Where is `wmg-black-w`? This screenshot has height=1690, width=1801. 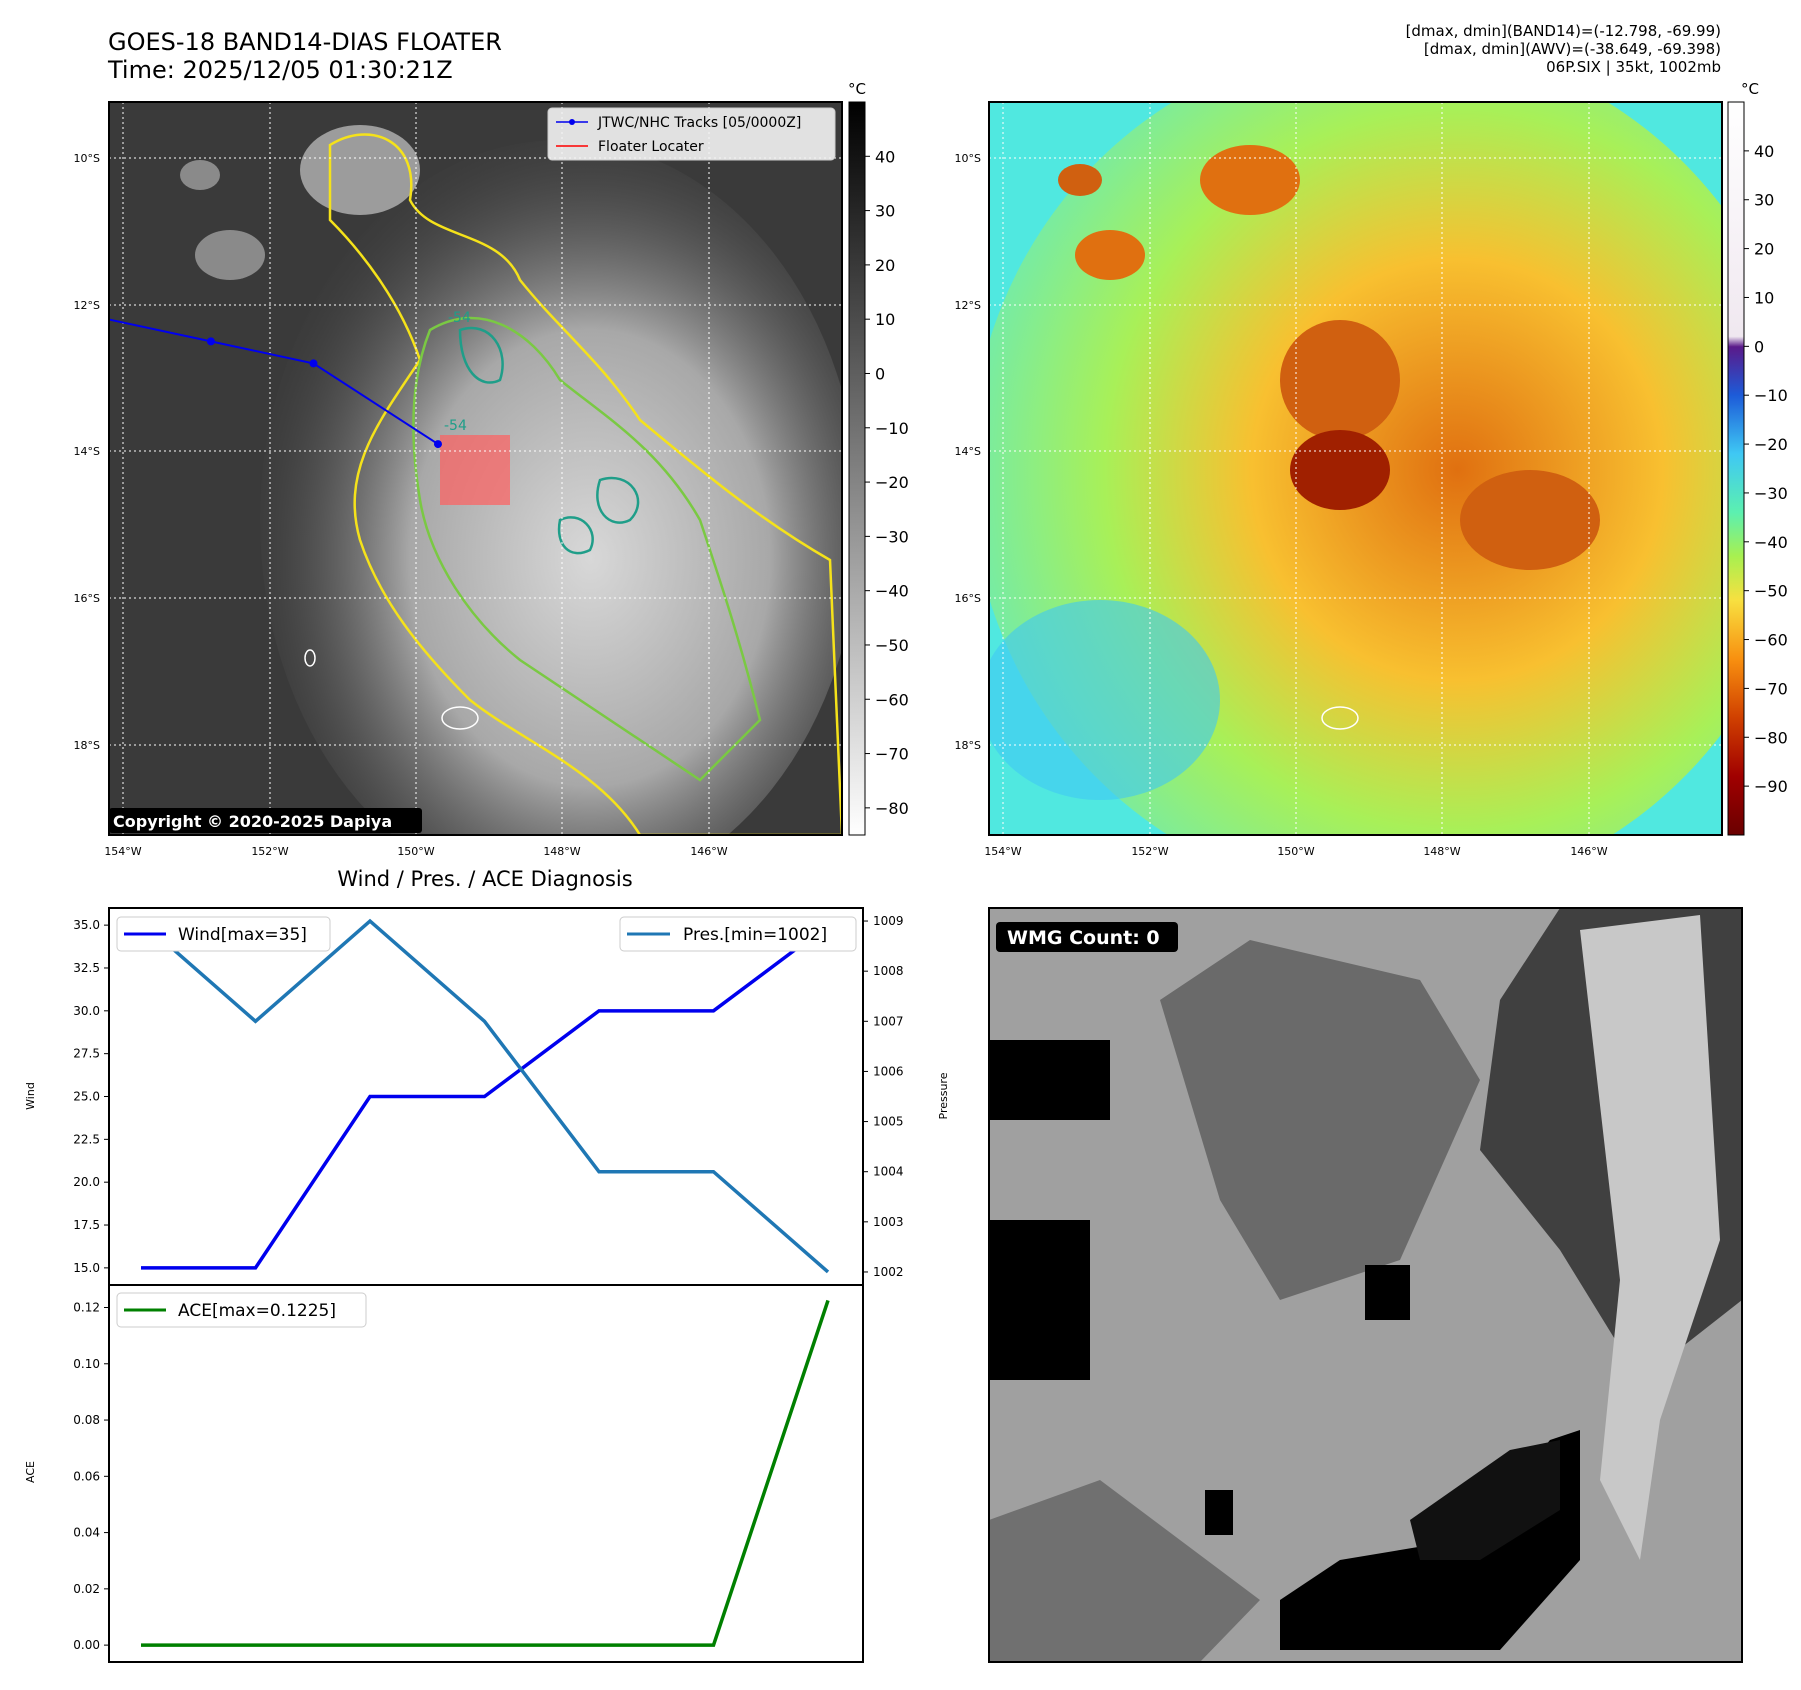 wmg-black-w is located at coordinates (1039, 1300).